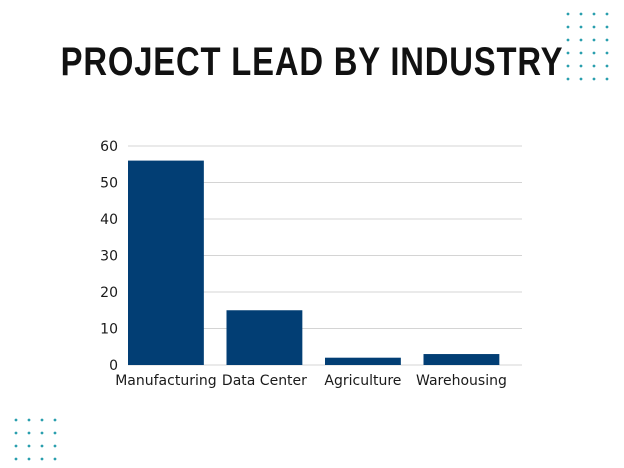 This screenshot has height=468, width=624. What do you see at coordinates (113, 366) in the screenshot?
I see `y-tick-label: 0` at bounding box center [113, 366].